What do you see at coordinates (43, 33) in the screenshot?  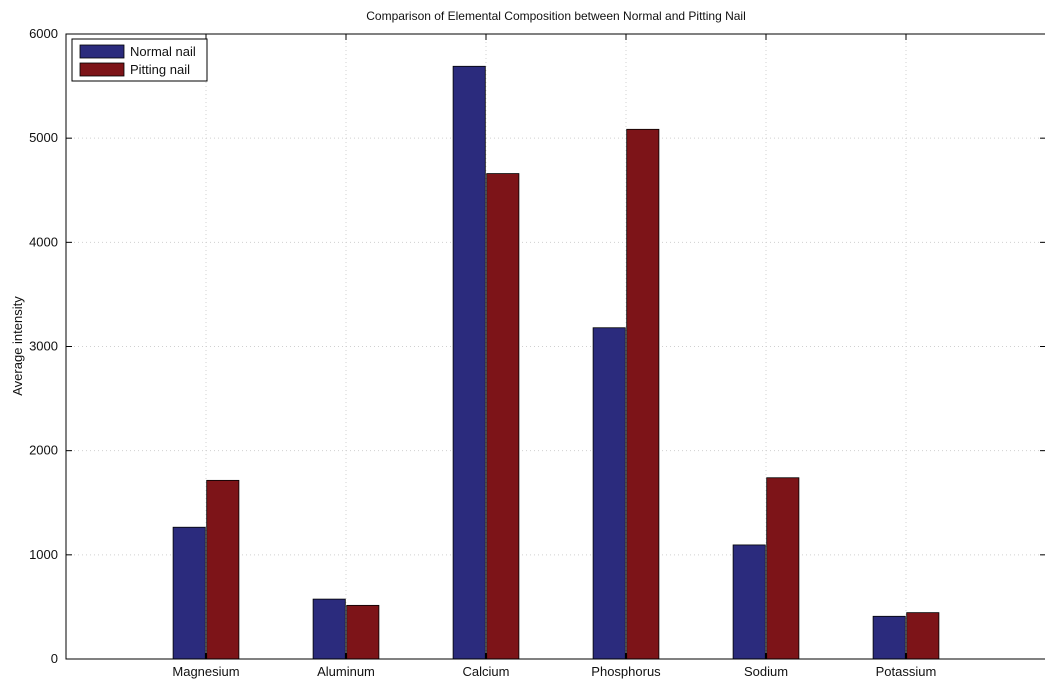 I see `y-tick-label: 6000` at bounding box center [43, 33].